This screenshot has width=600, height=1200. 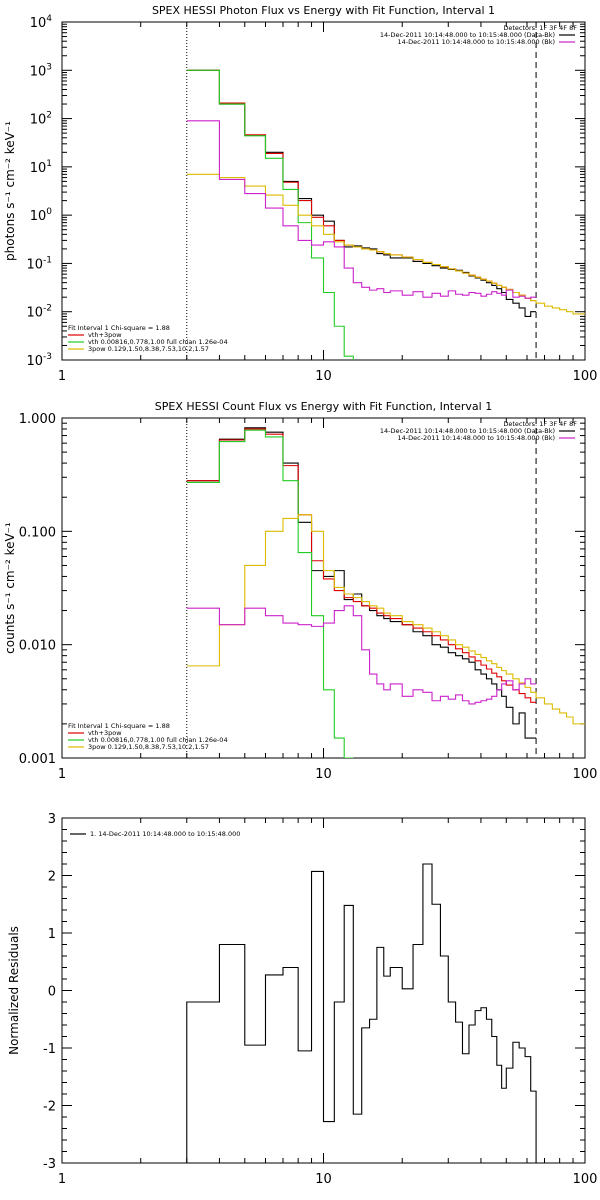 I want to click on y-tick-label: 10⁰, so click(x=41, y=215).